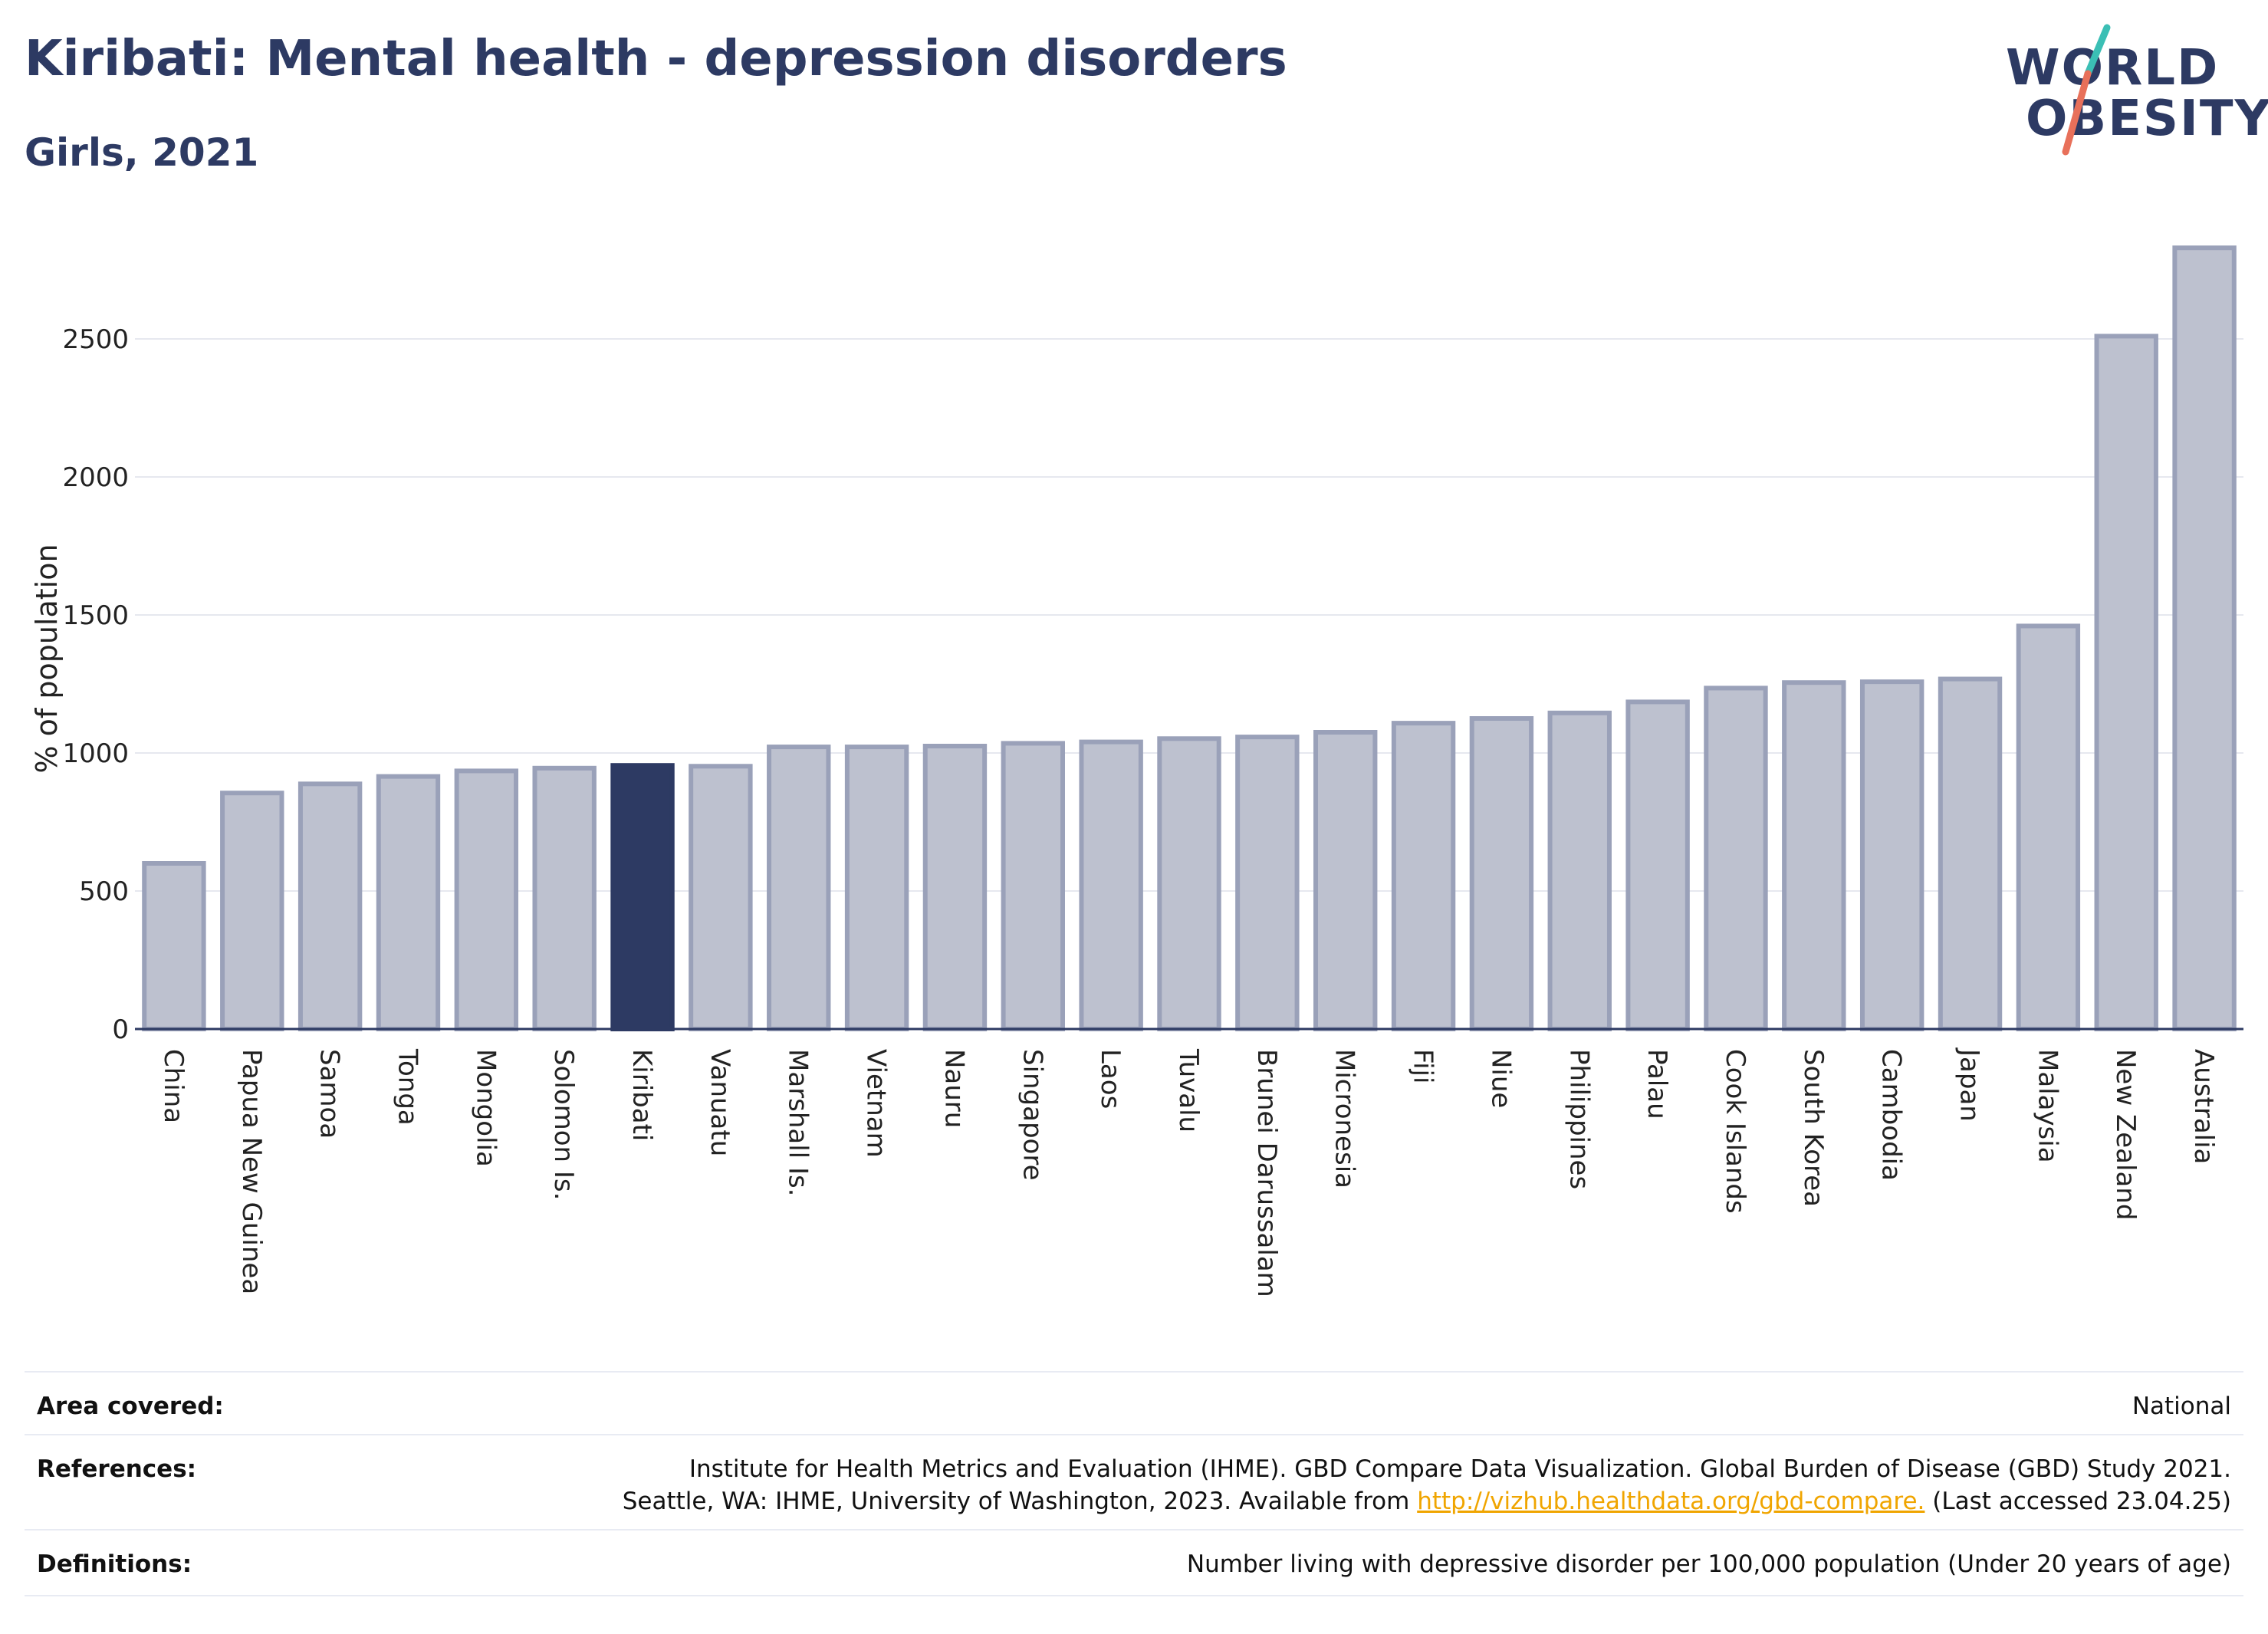  What do you see at coordinates (120, 1029) in the screenshot?
I see `y-tick-label: 0` at bounding box center [120, 1029].